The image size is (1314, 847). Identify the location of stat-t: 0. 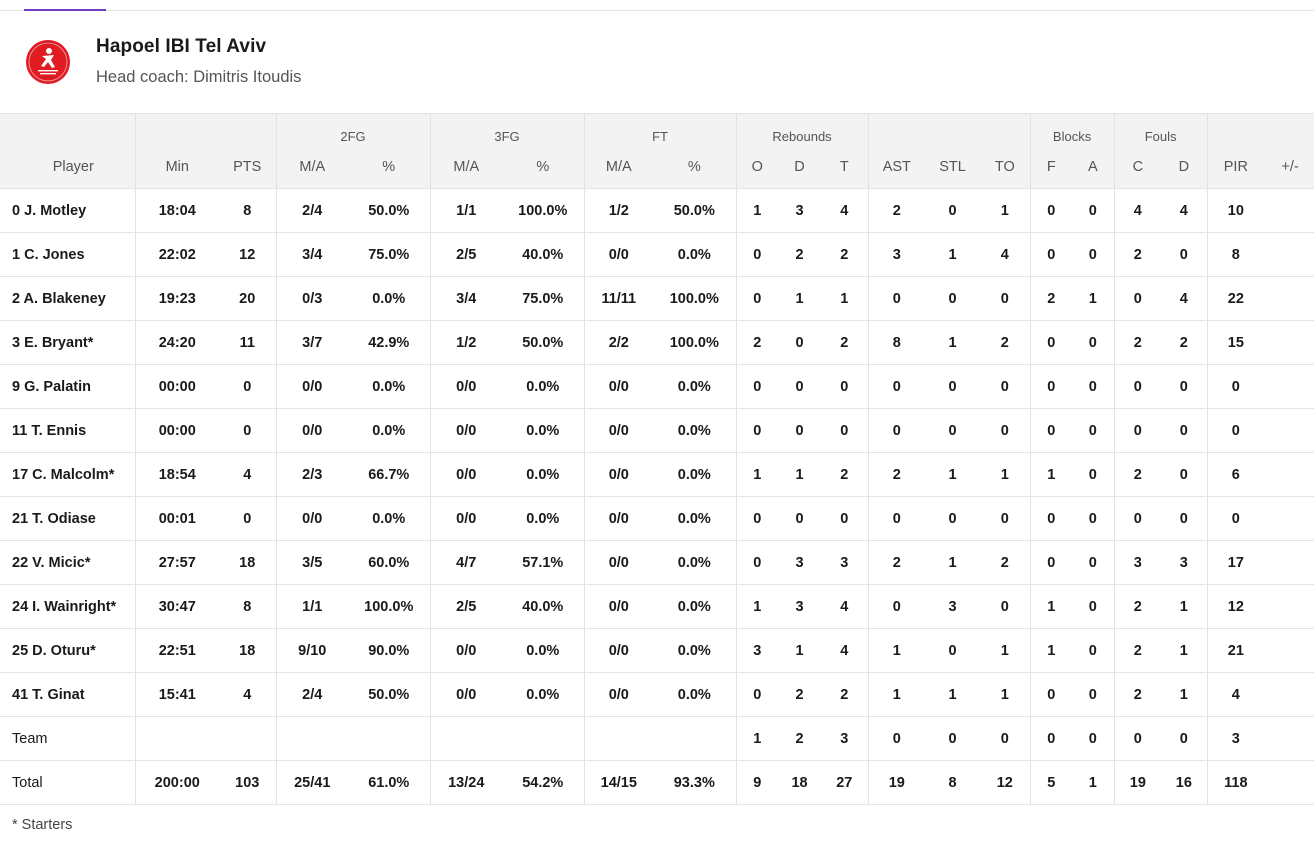
(845, 386).